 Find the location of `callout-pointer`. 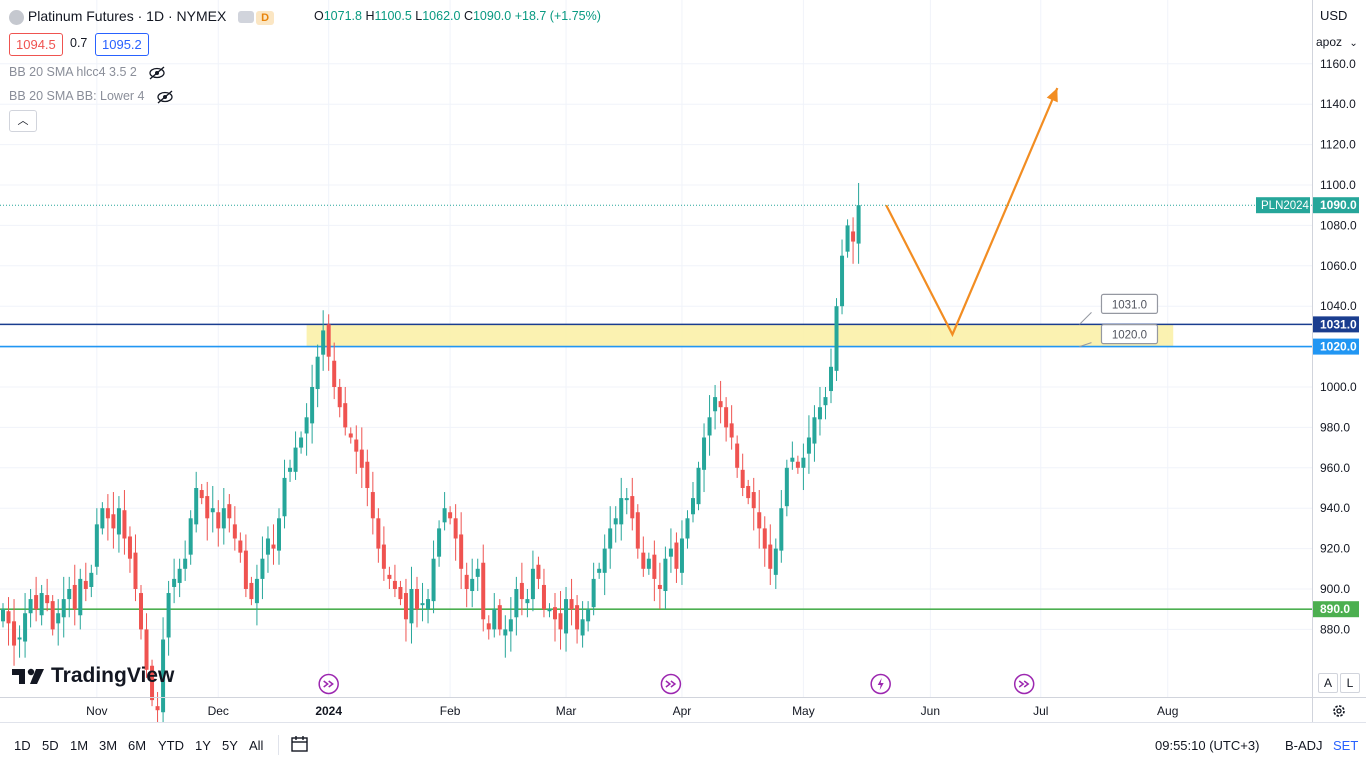

callout-pointer is located at coordinates (1085, 345).